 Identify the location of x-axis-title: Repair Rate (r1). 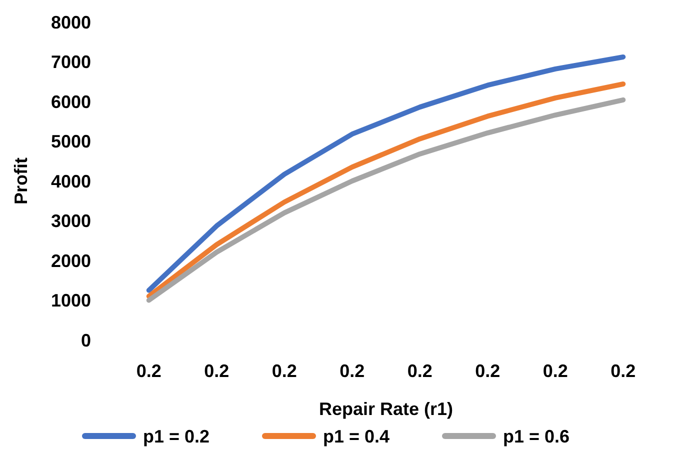
(386, 409).